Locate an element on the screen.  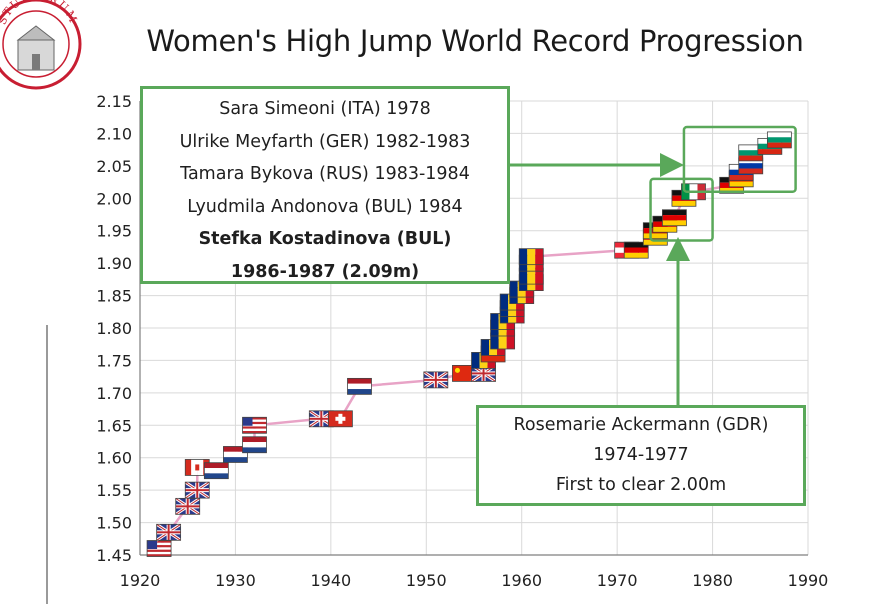
seal-text: STUDIORUM is located at coordinates (39, 13).